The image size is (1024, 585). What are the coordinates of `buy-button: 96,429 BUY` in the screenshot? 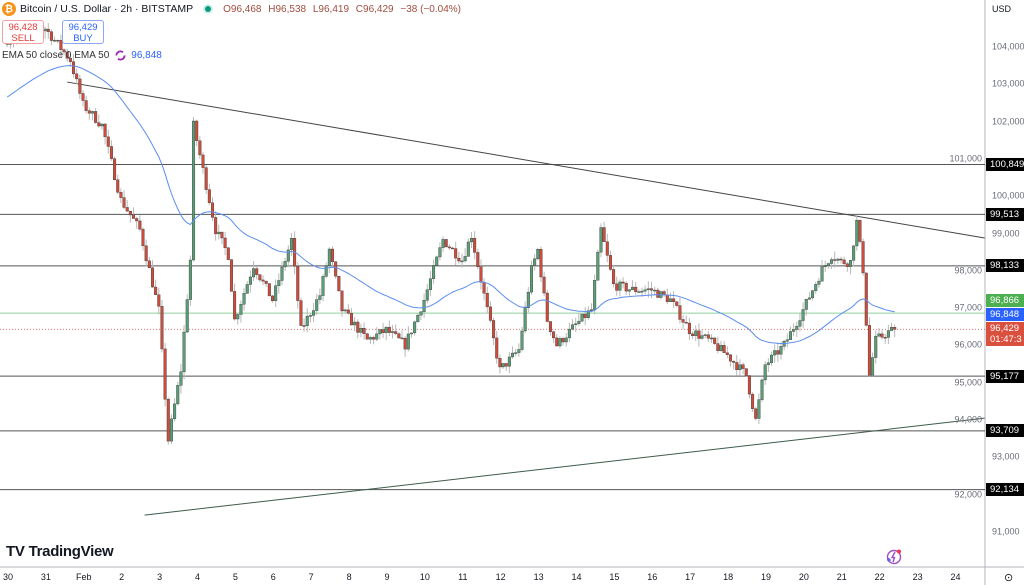 It's located at (83, 32).